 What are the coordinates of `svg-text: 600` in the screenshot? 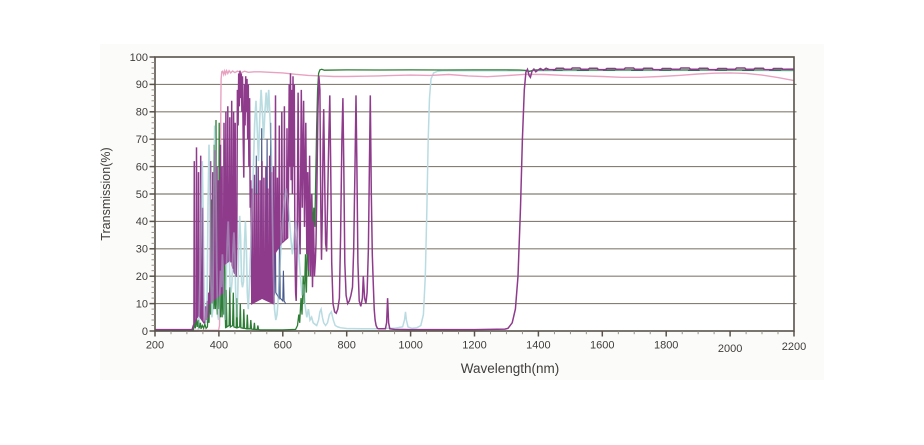 It's located at (283, 346).